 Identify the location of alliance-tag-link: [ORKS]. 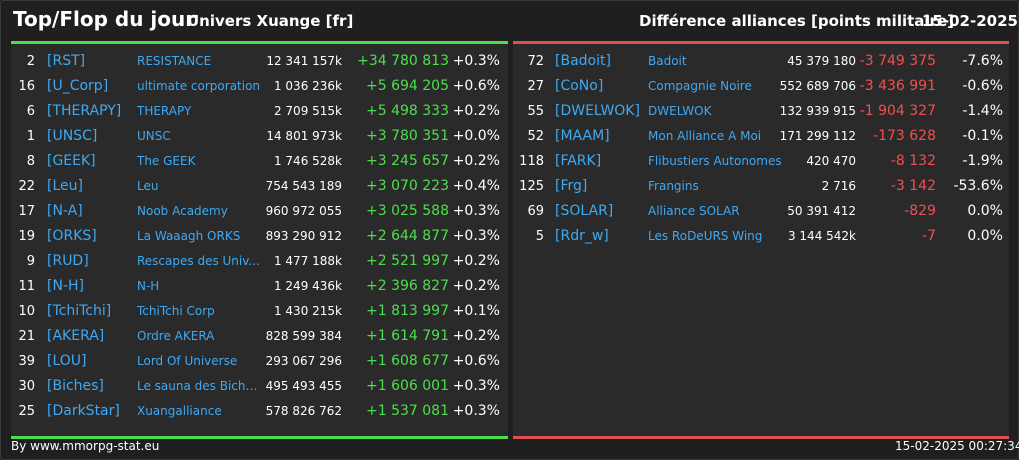
(72, 236).